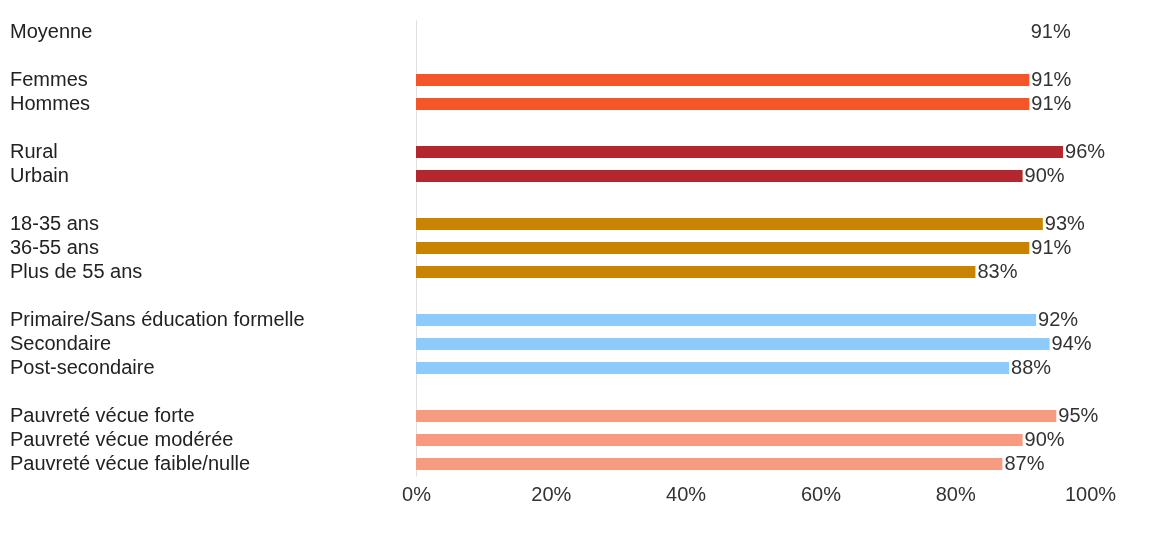 The height and width of the screenshot is (549, 1150). Describe the element at coordinates (54, 223) in the screenshot. I see `y-tick-label: 18-35 ans` at that location.